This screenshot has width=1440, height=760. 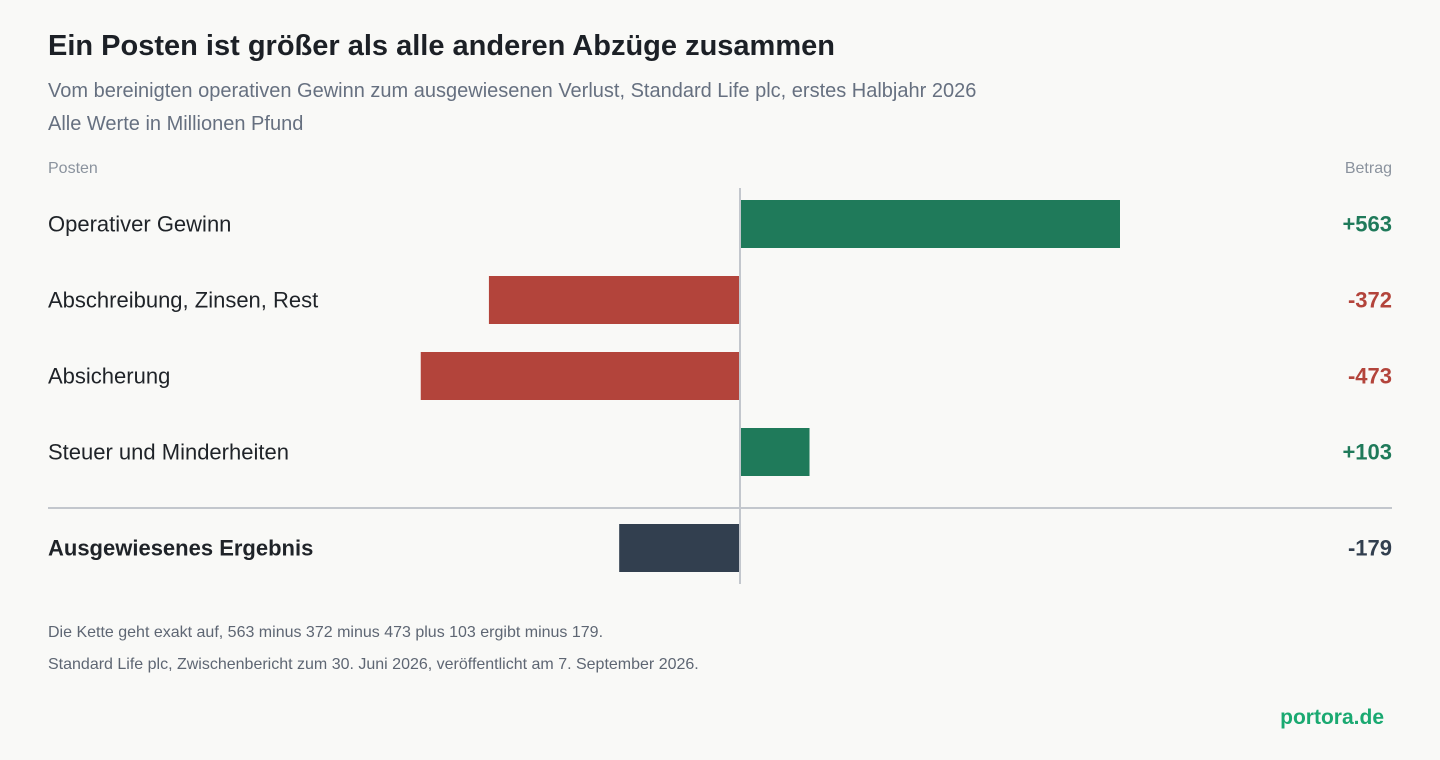 What do you see at coordinates (1370, 300) in the screenshot?
I see `value-label-2: -372` at bounding box center [1370, 300].